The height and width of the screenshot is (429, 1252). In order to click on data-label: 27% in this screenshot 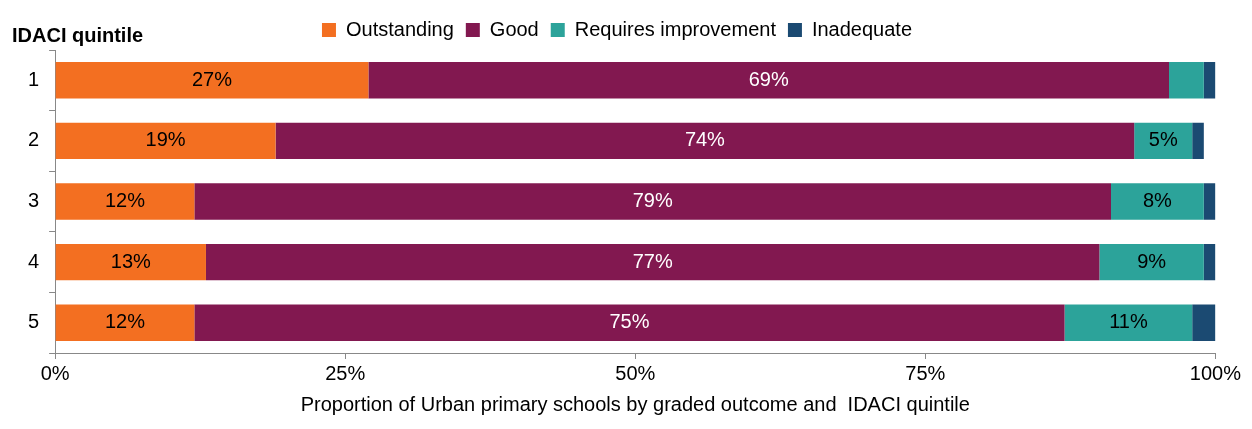, I will do `click(212, 78)`.